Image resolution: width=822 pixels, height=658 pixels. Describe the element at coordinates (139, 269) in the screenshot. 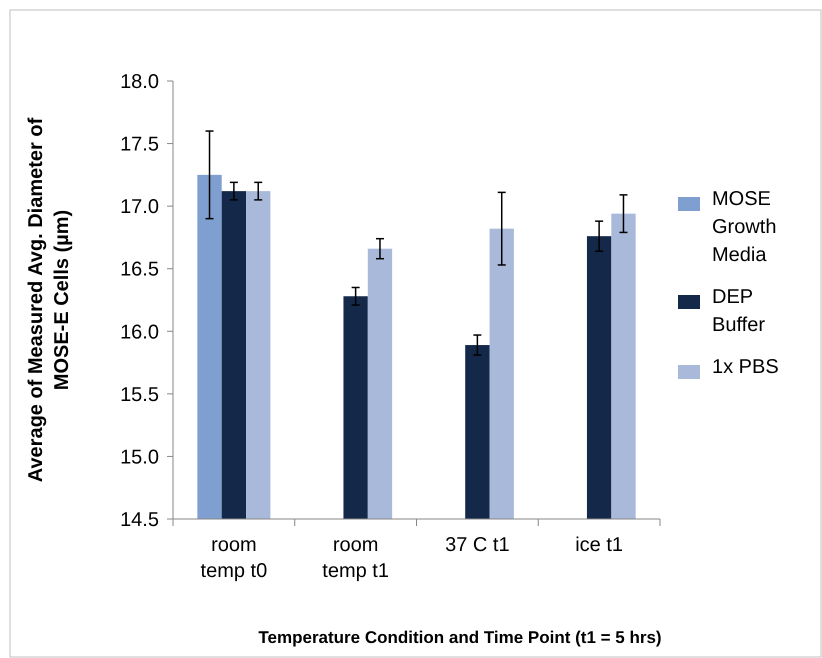

I see `y-tick-label: 16.5` at that location.